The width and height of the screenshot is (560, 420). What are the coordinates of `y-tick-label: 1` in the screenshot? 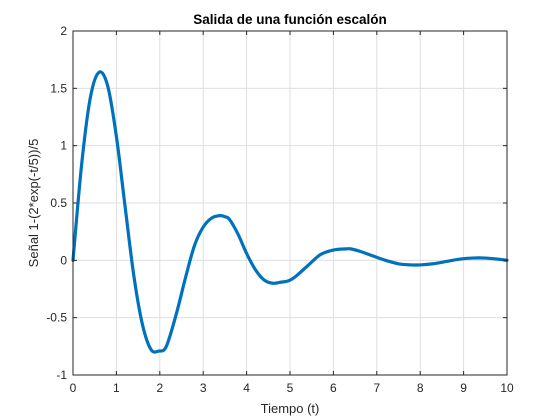 It's located at (63, 146).